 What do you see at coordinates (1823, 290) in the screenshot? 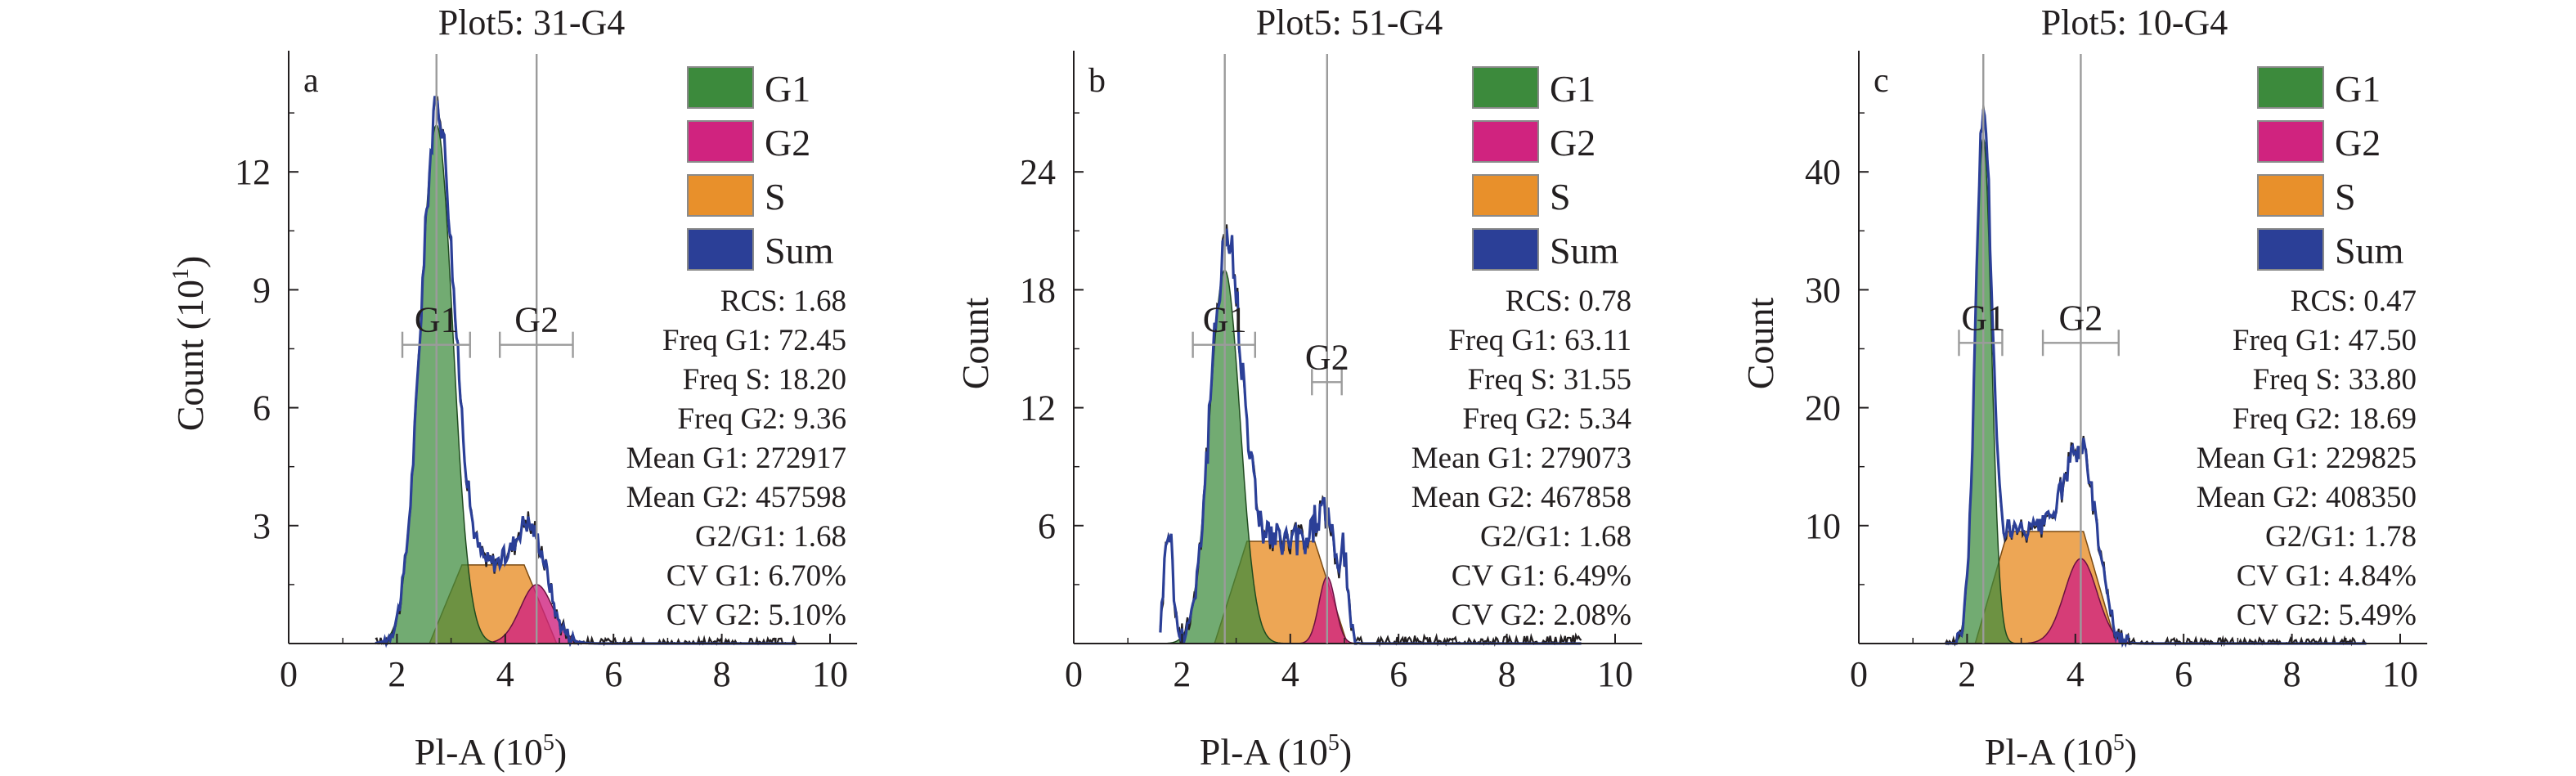
I see `y-tick-label: 30` at bounding box center [1823, 290].